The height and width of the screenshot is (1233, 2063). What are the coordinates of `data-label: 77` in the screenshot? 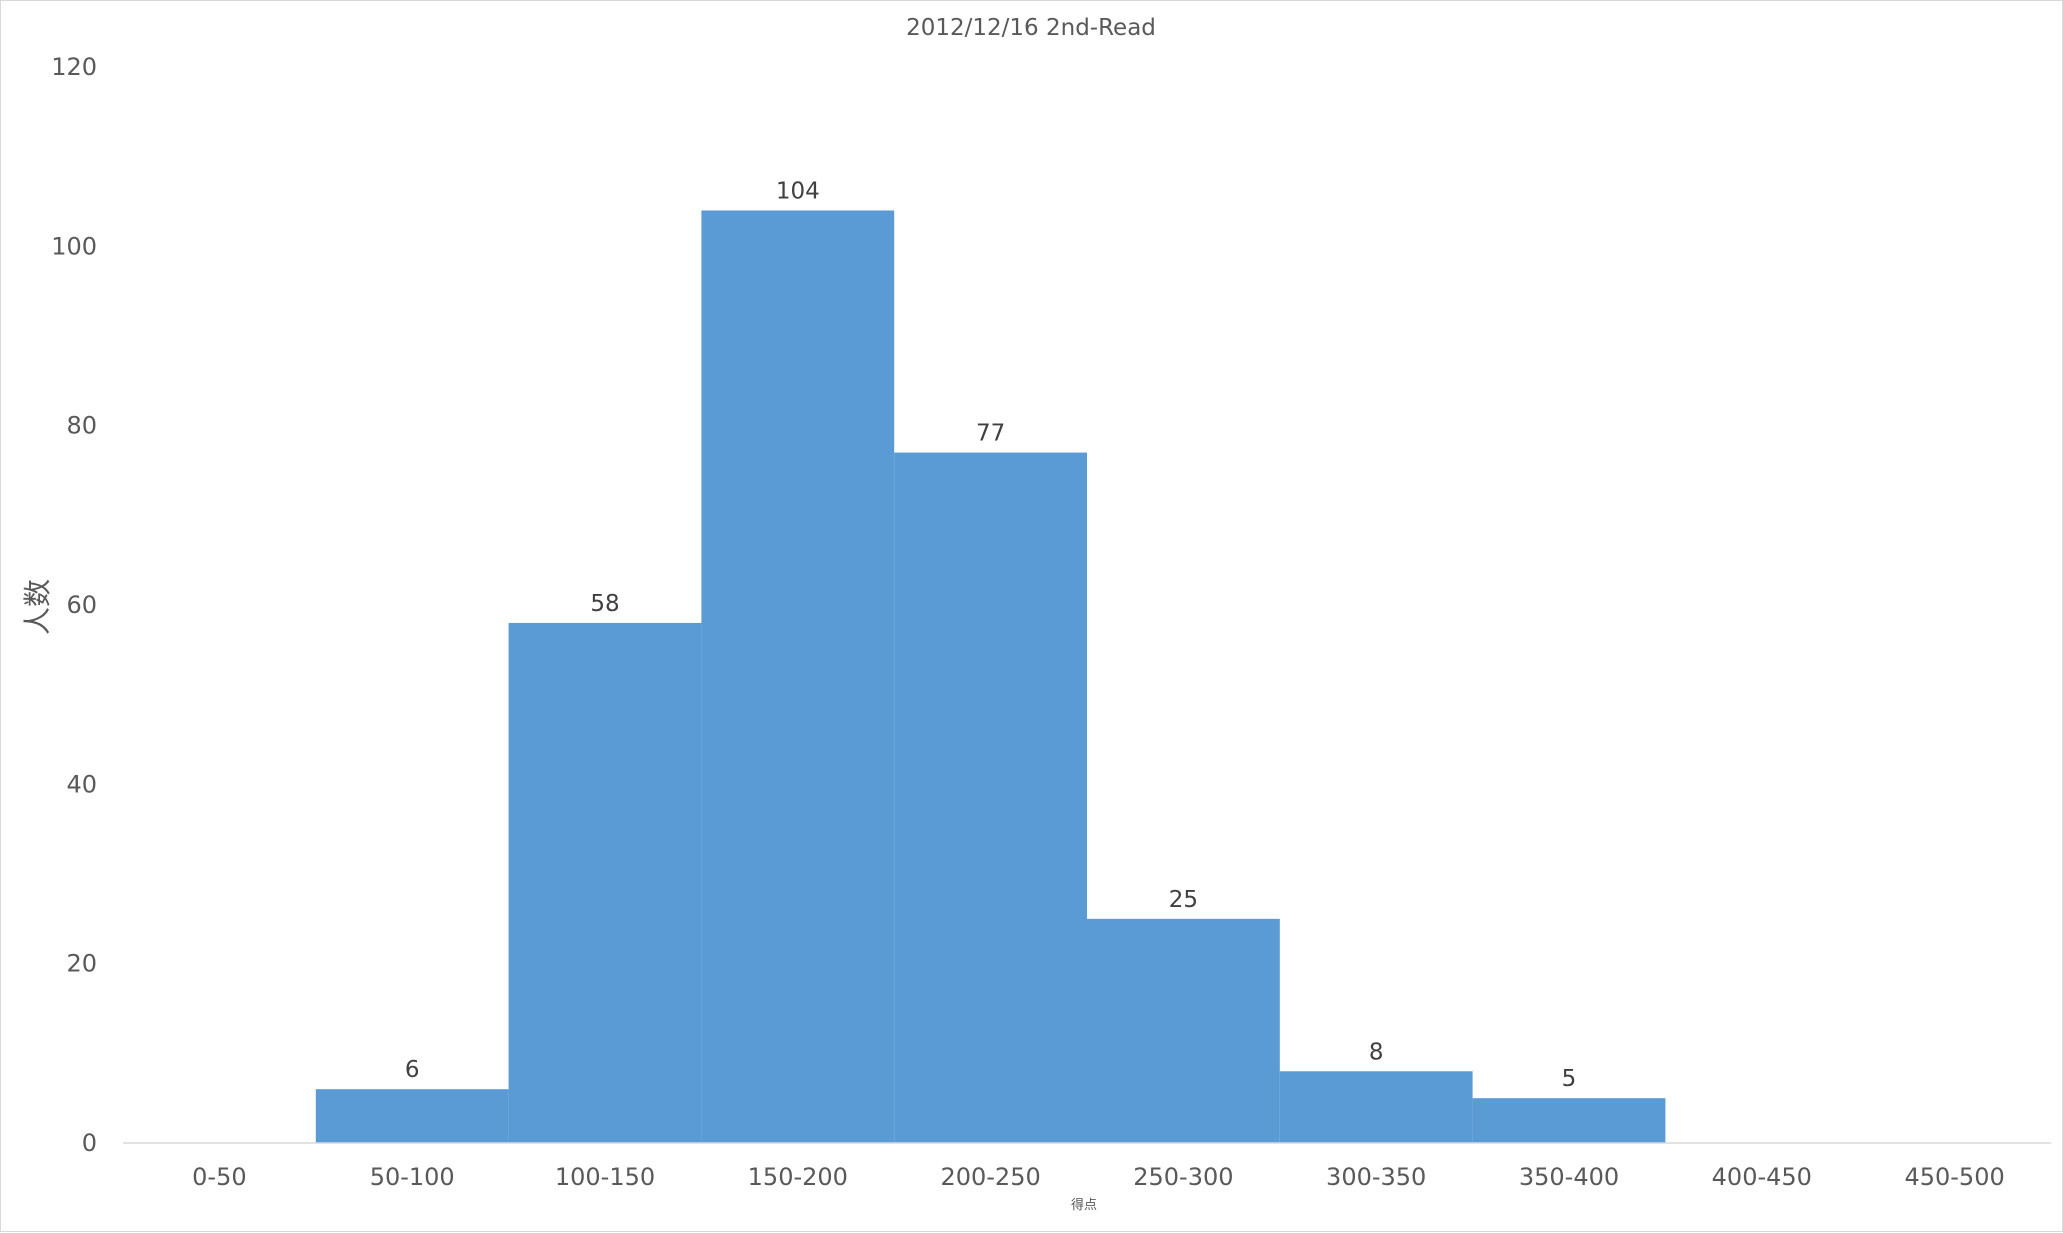 It's located at (990, 434).